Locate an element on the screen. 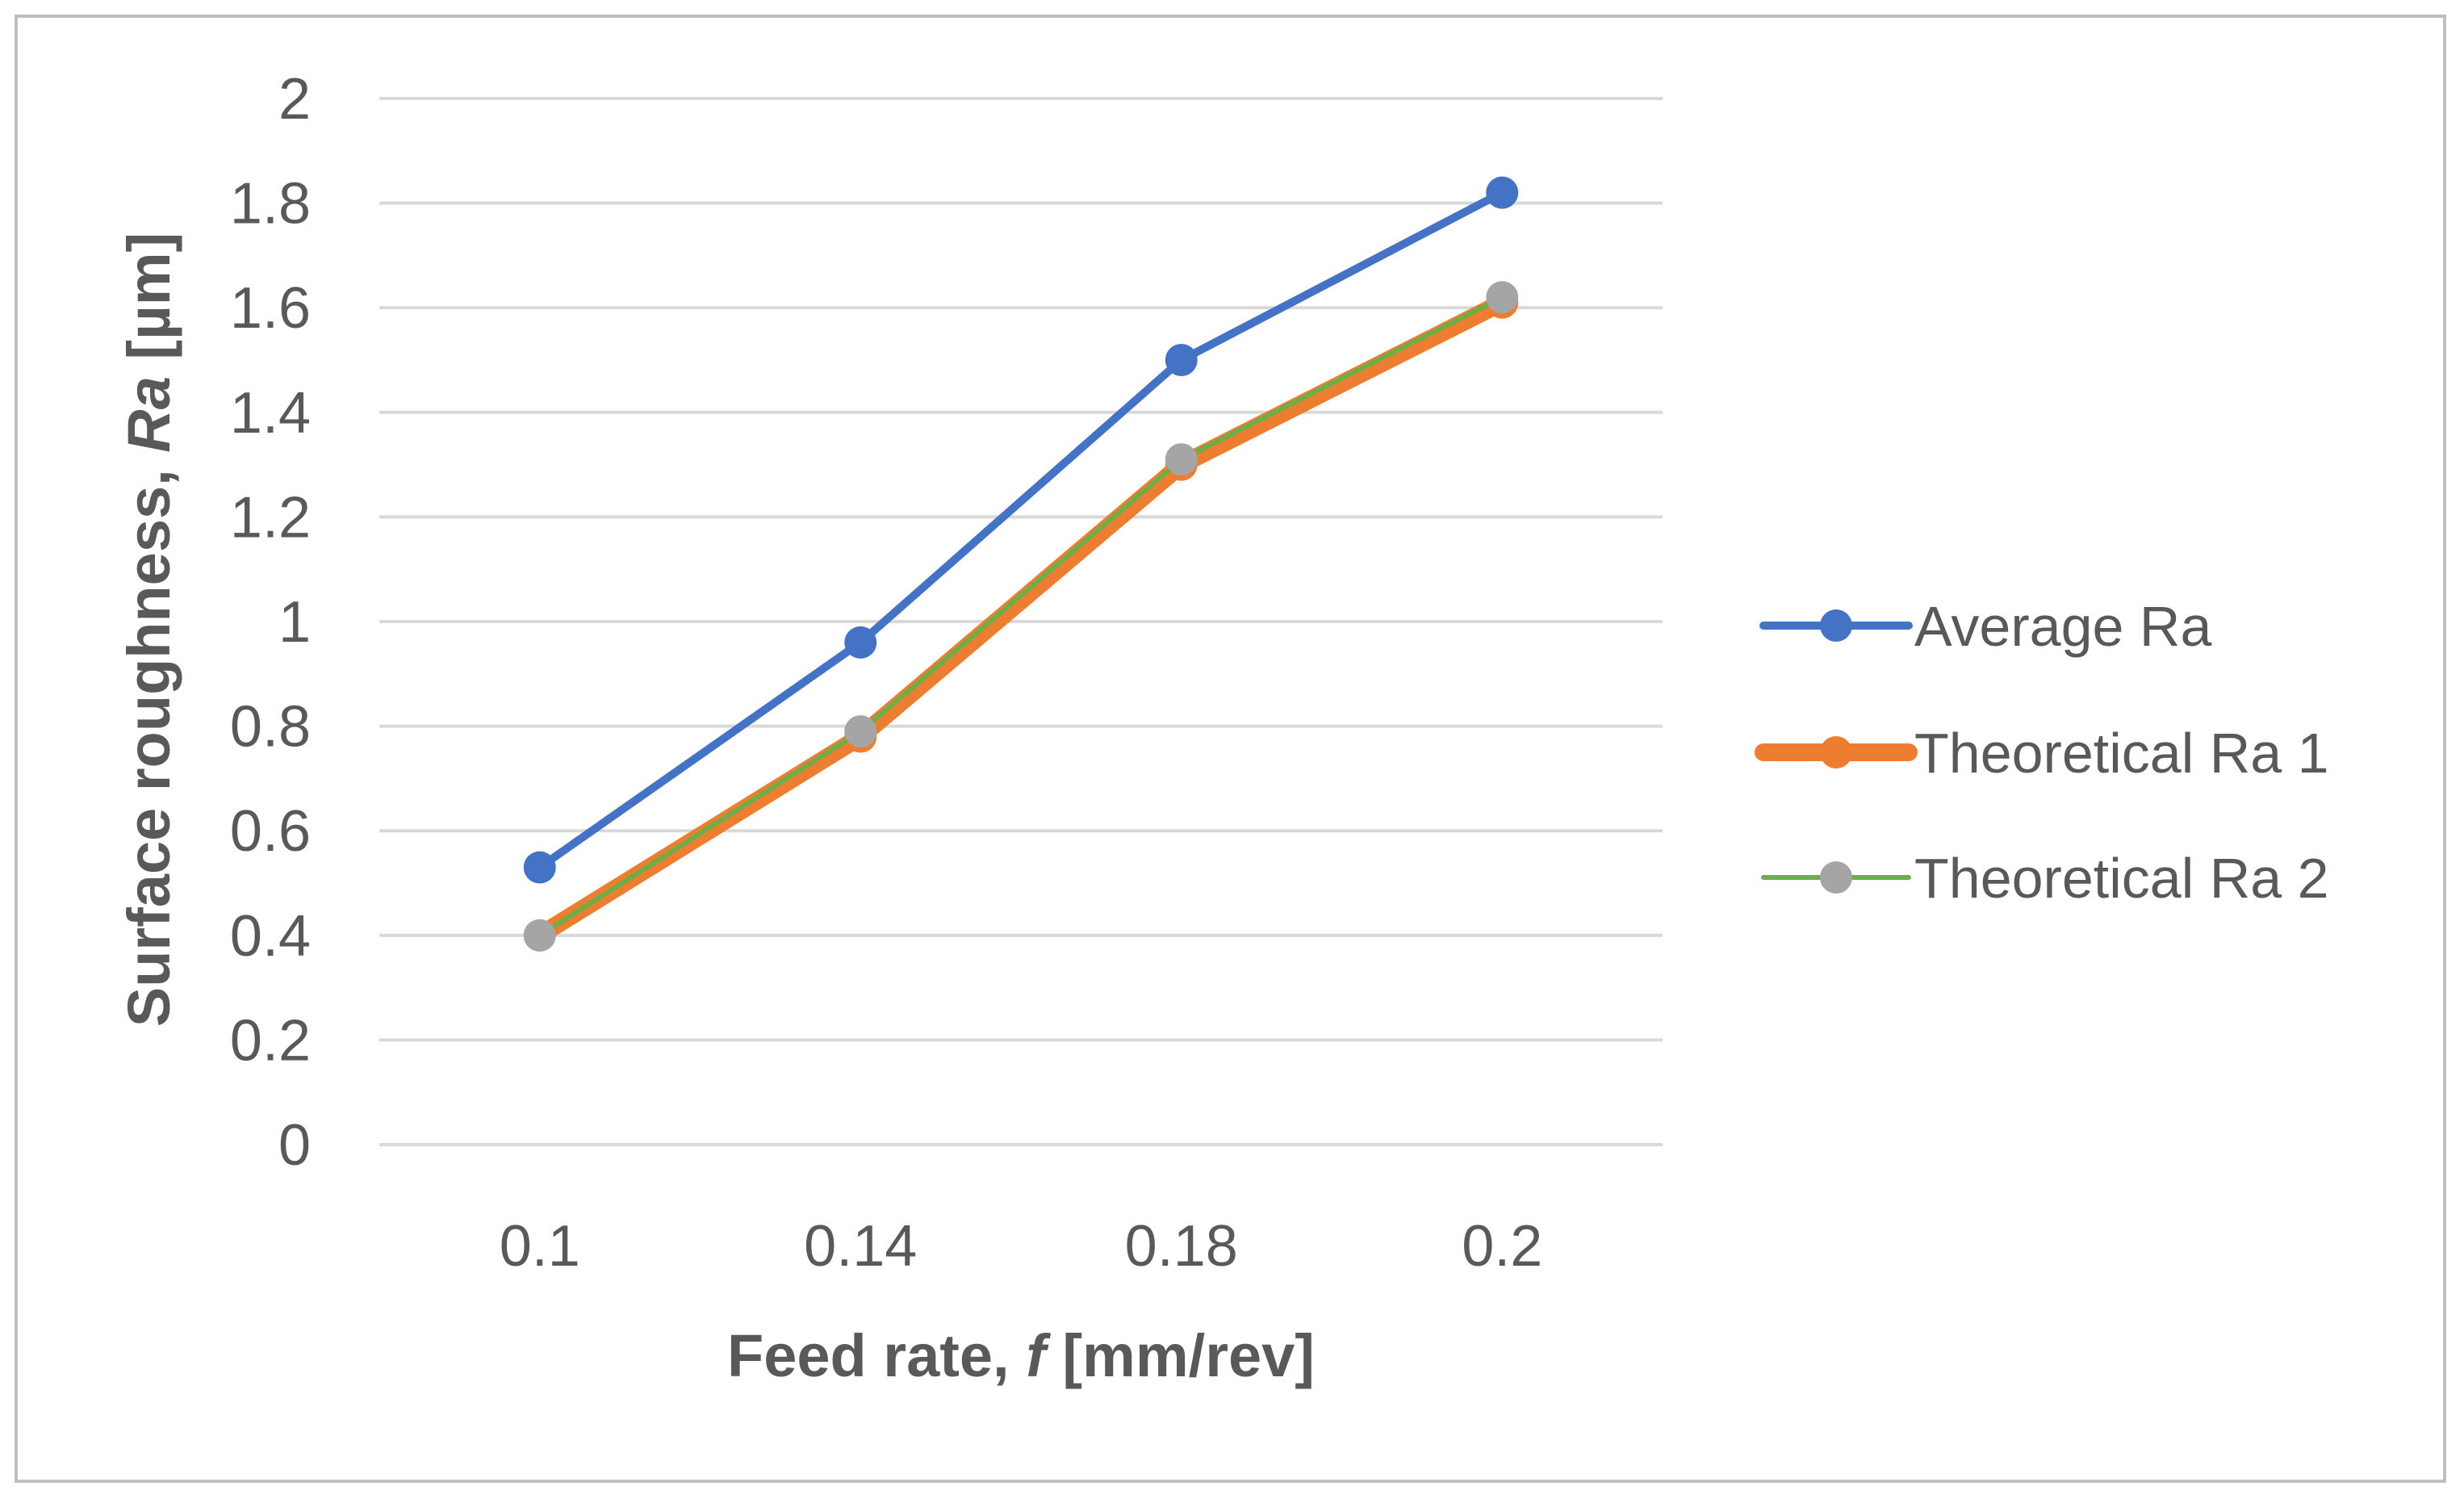  y-axis-title: Surface roughness, Ra [µm] is located at coordinates (148, 629).